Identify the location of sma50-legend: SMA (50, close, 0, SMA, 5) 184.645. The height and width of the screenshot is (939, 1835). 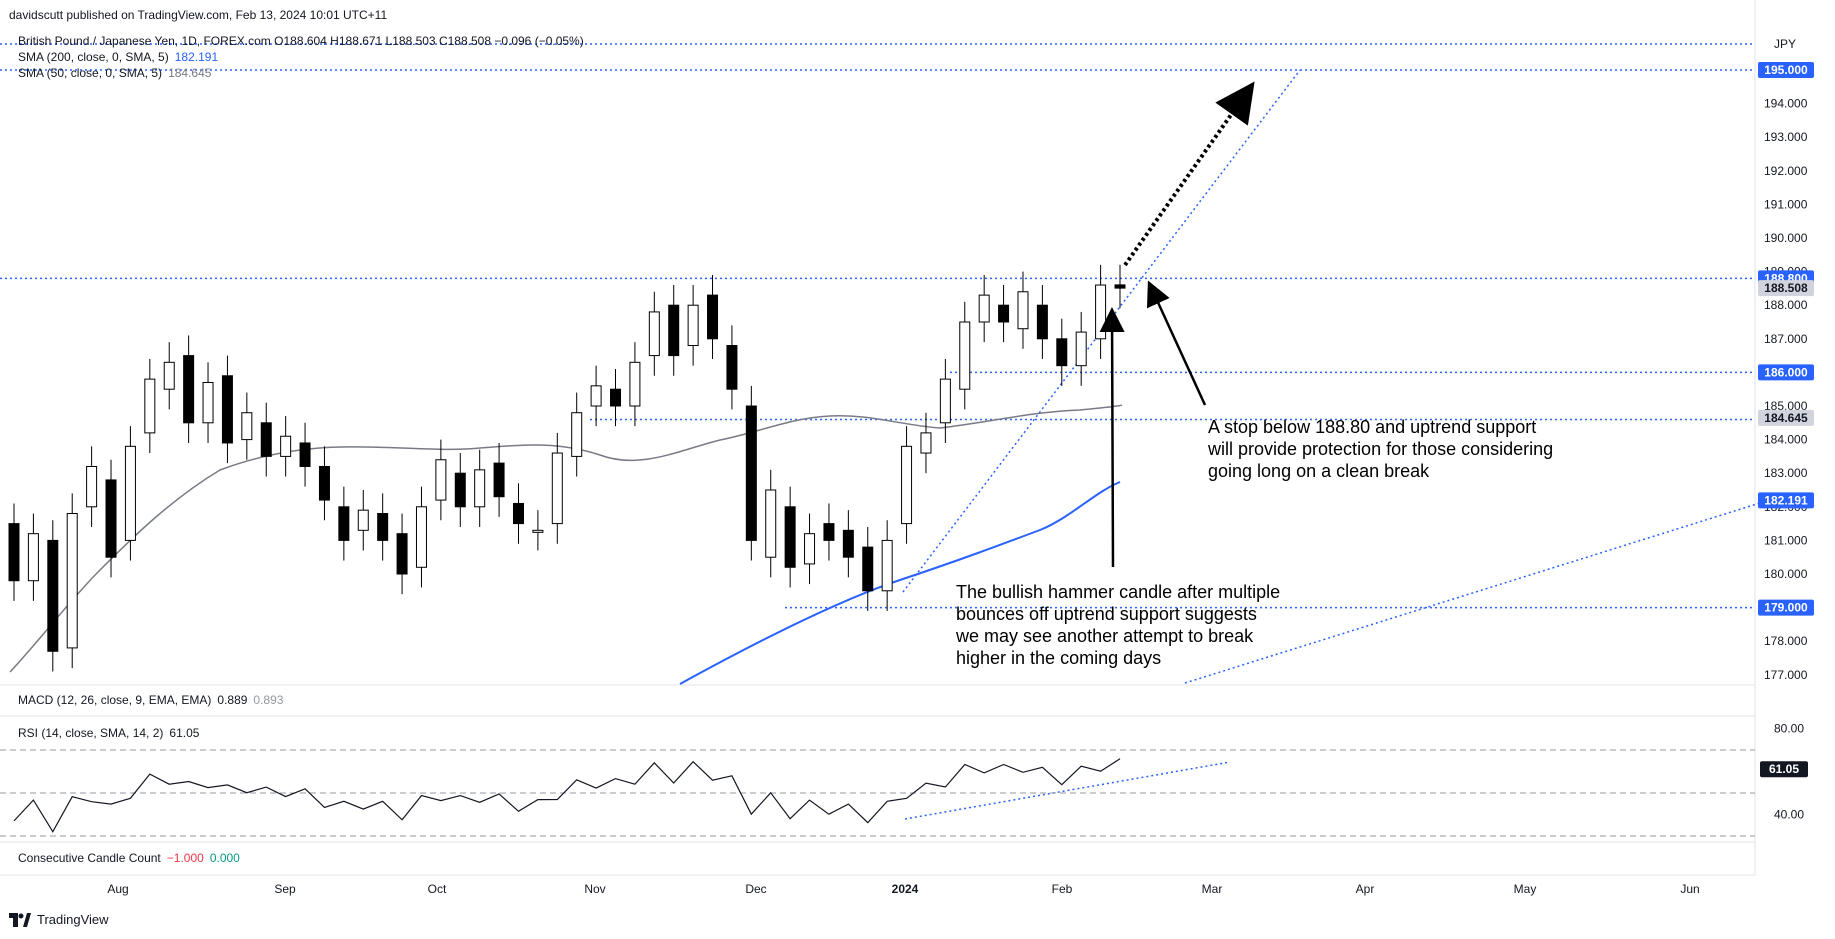
(114, 73).